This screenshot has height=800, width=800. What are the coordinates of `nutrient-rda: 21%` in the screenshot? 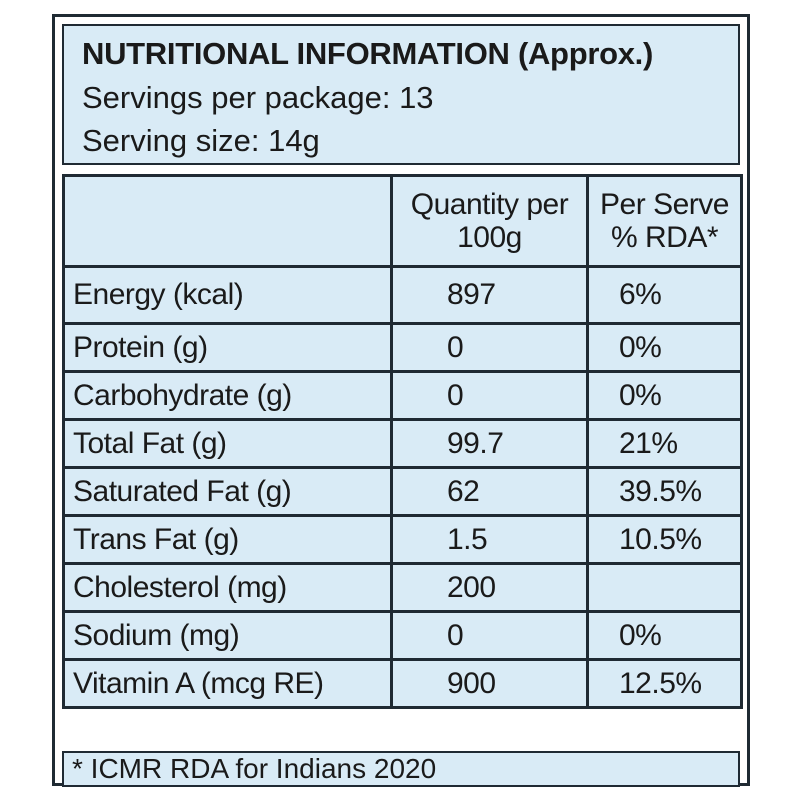 It's located at (664, 443).